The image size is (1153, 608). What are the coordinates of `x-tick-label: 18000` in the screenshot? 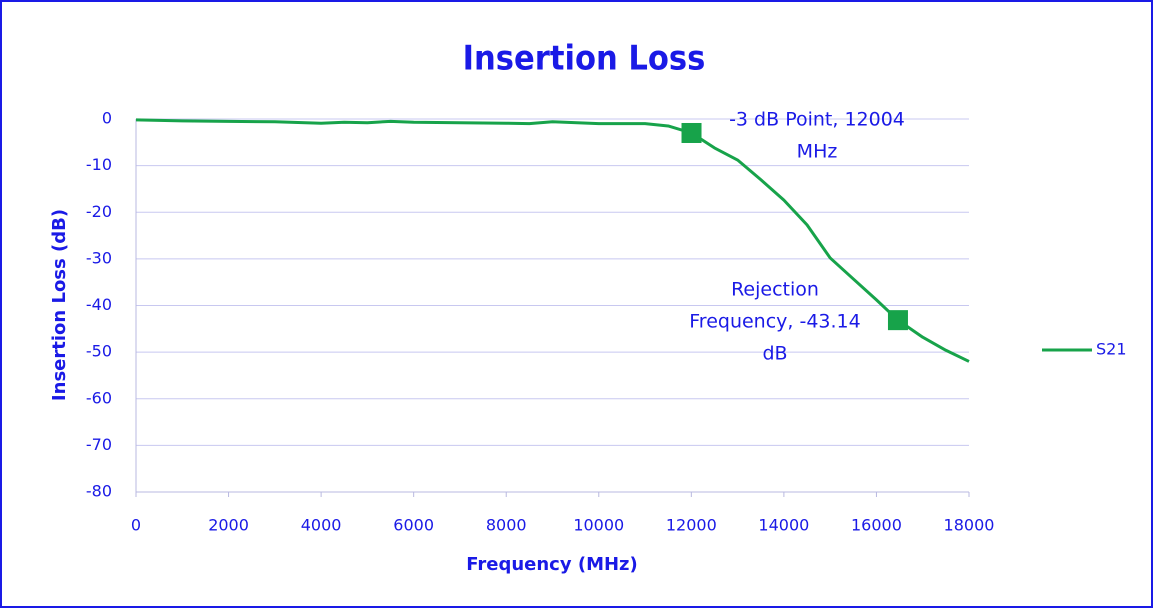 It's located at (969, 525).